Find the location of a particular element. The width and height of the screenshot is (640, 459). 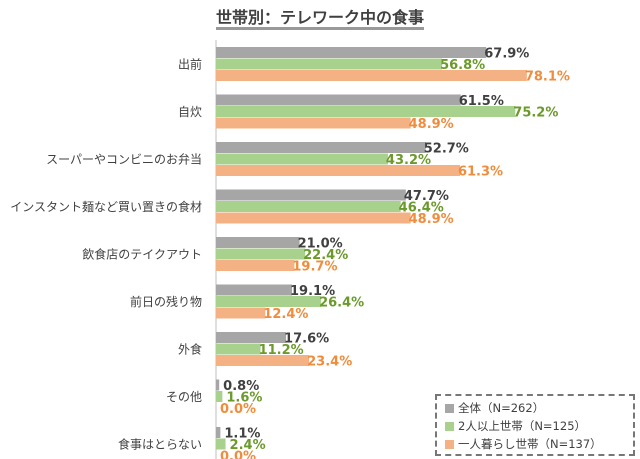

data-label: 1.6% is located at coordinates (244, 398).